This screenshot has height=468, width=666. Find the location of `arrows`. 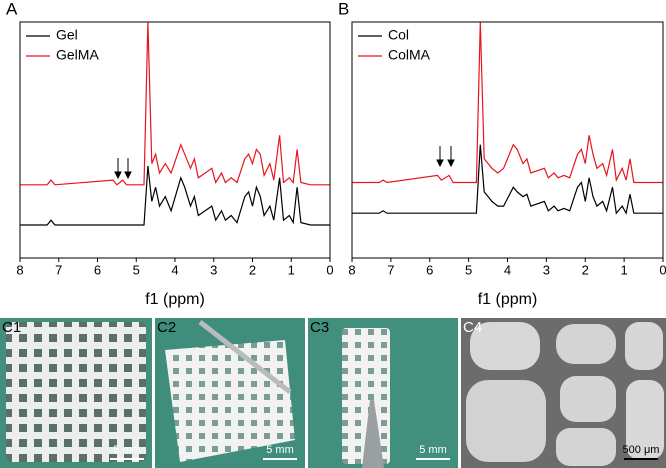

arrows is located at coordinates (284, 163).